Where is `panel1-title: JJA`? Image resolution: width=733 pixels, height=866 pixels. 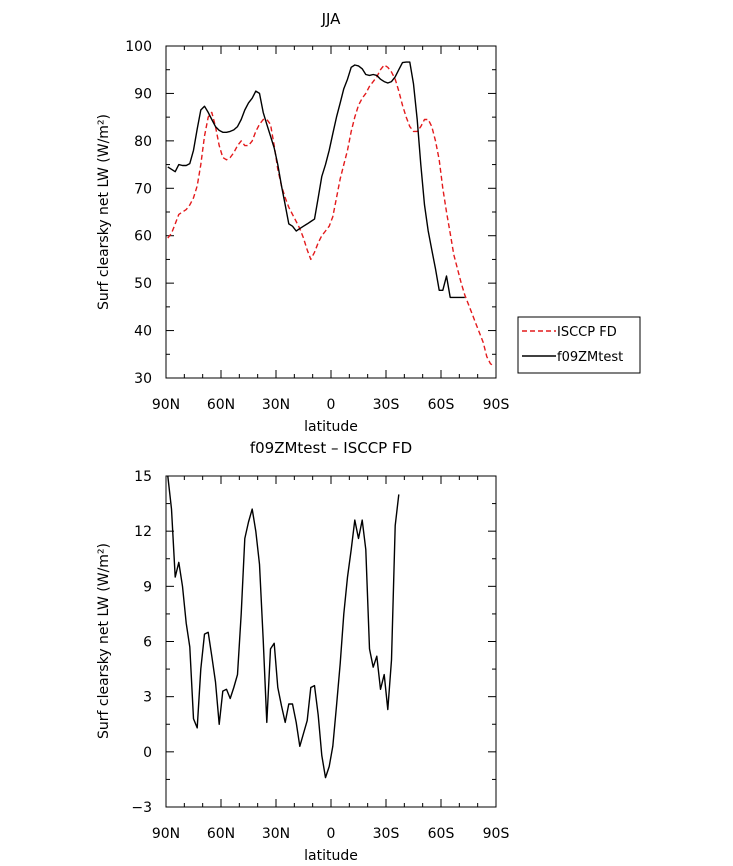 panel1-title: JJA is located at coordinates (331, 19).